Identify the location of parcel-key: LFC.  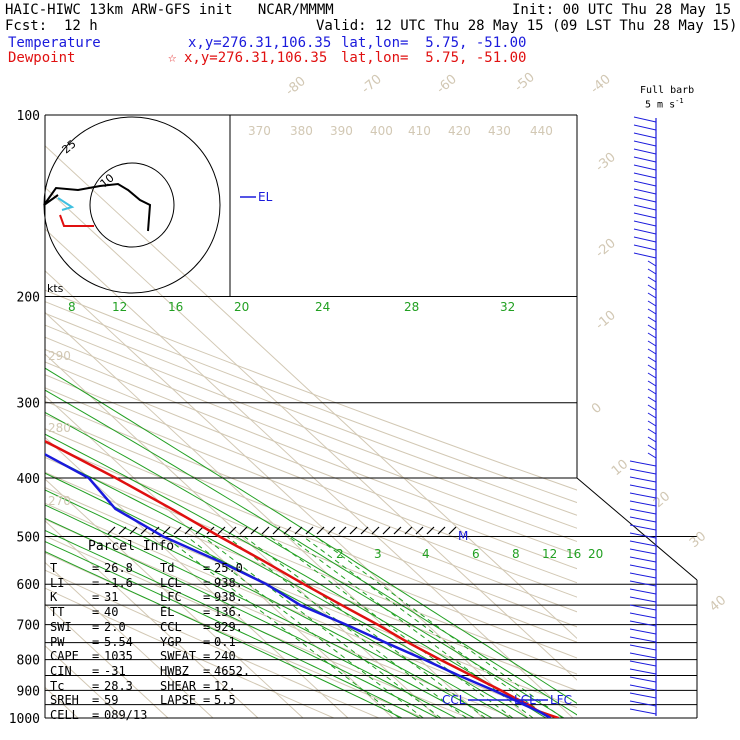
(171, 597).